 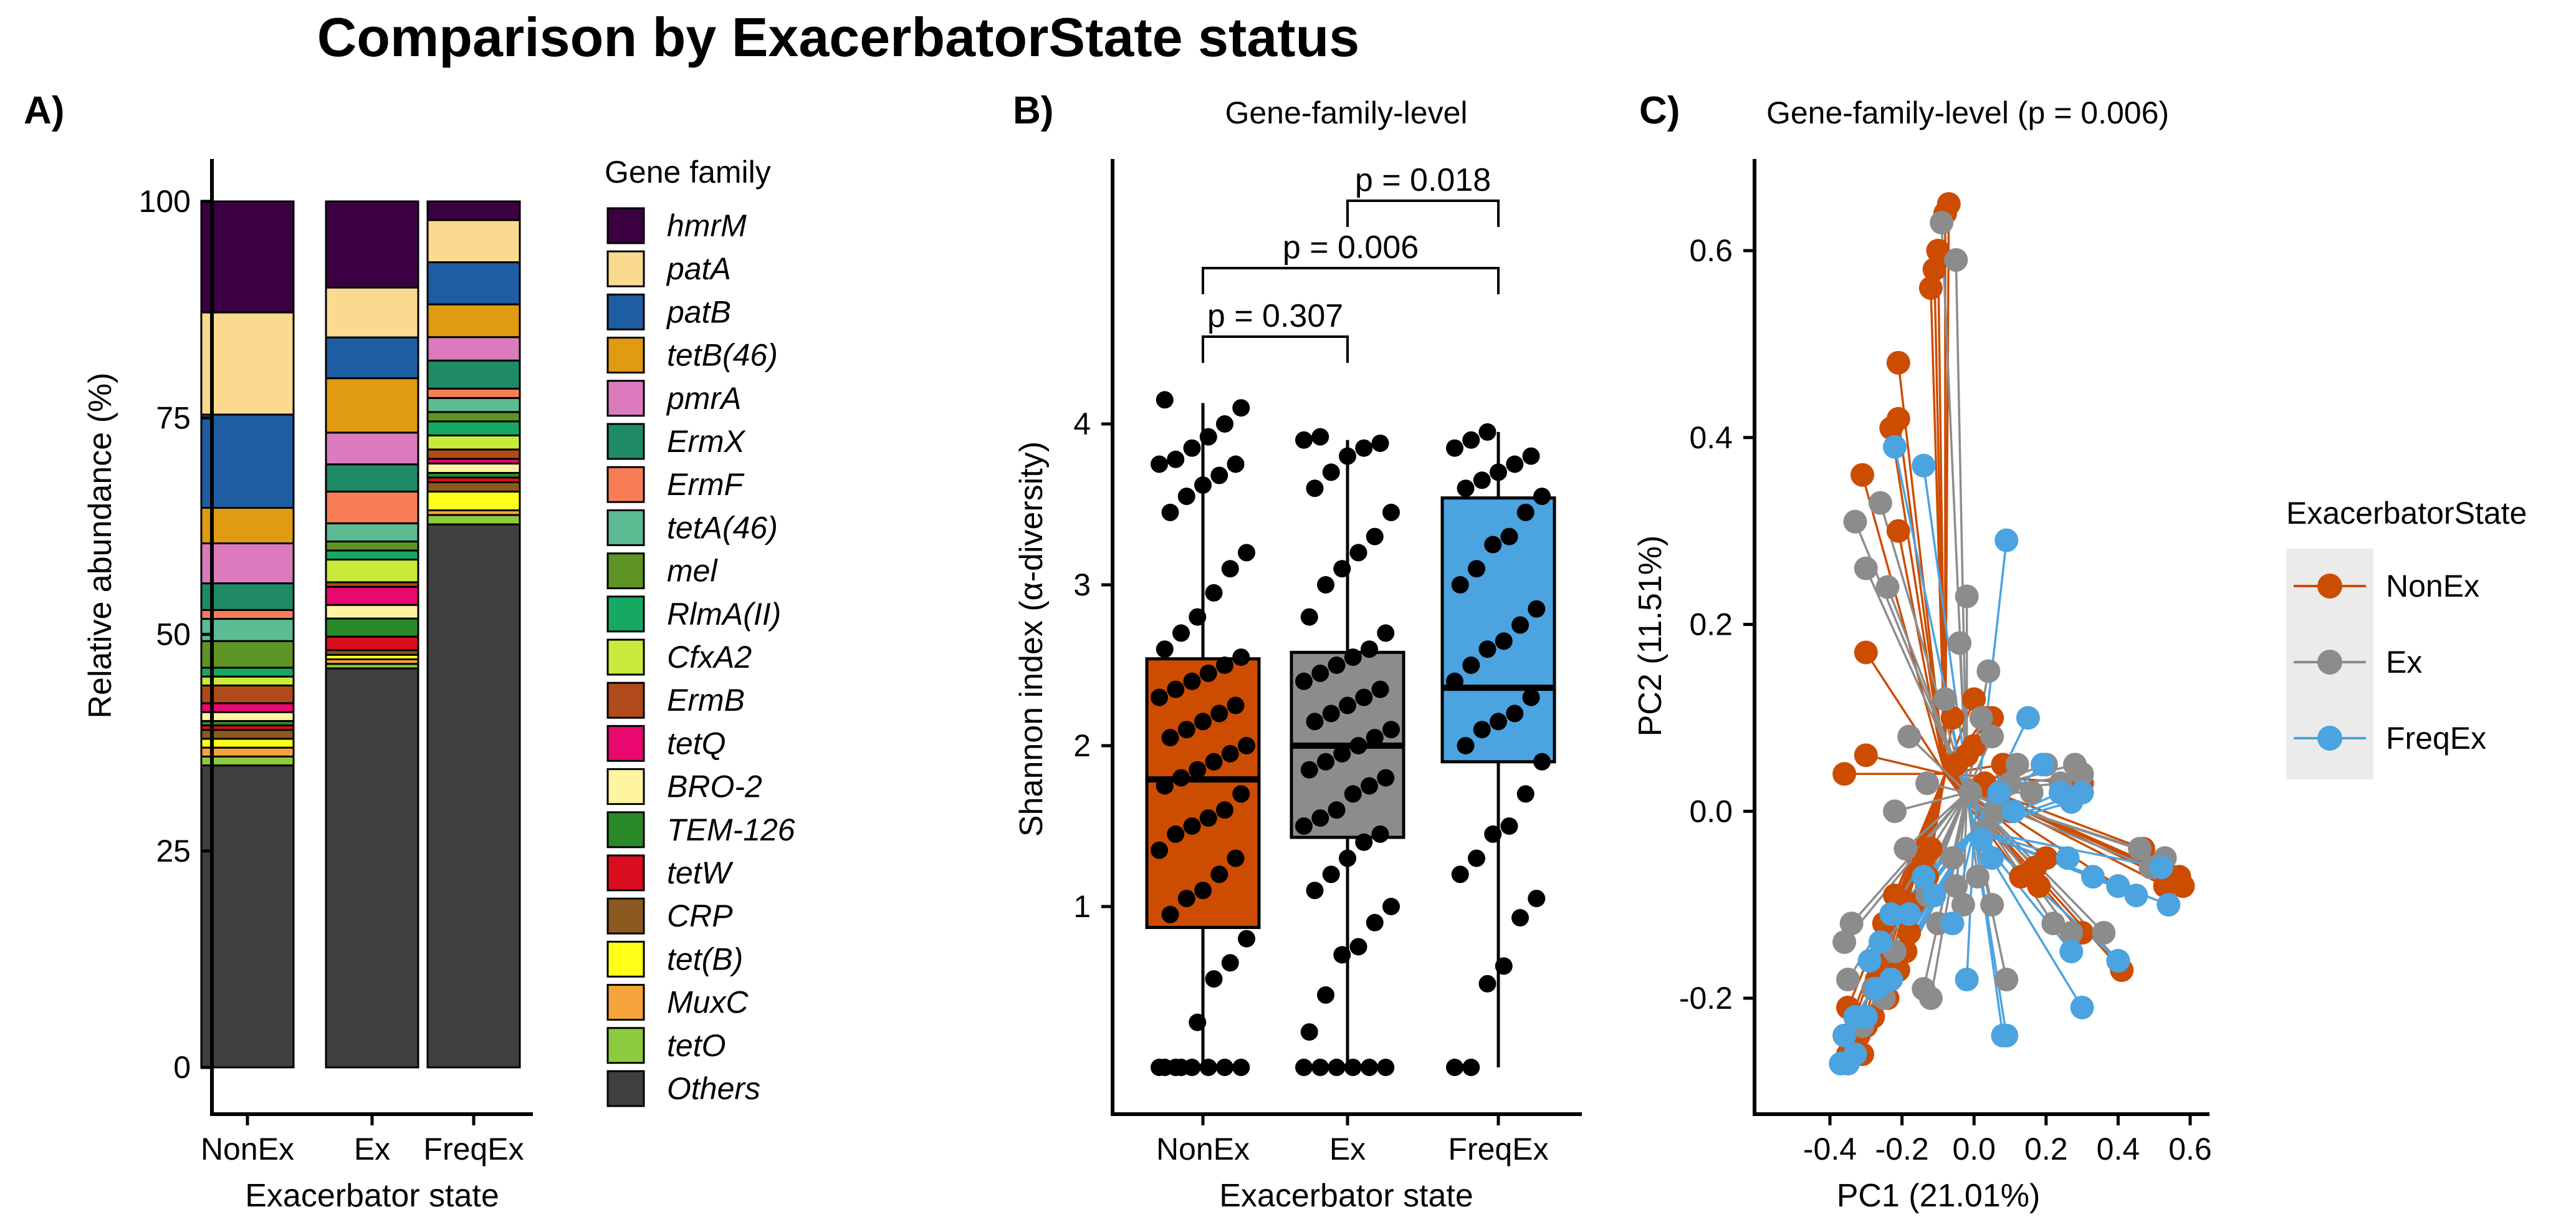 I want to click on panel-c-spokes, so click(x=2011, y=634).